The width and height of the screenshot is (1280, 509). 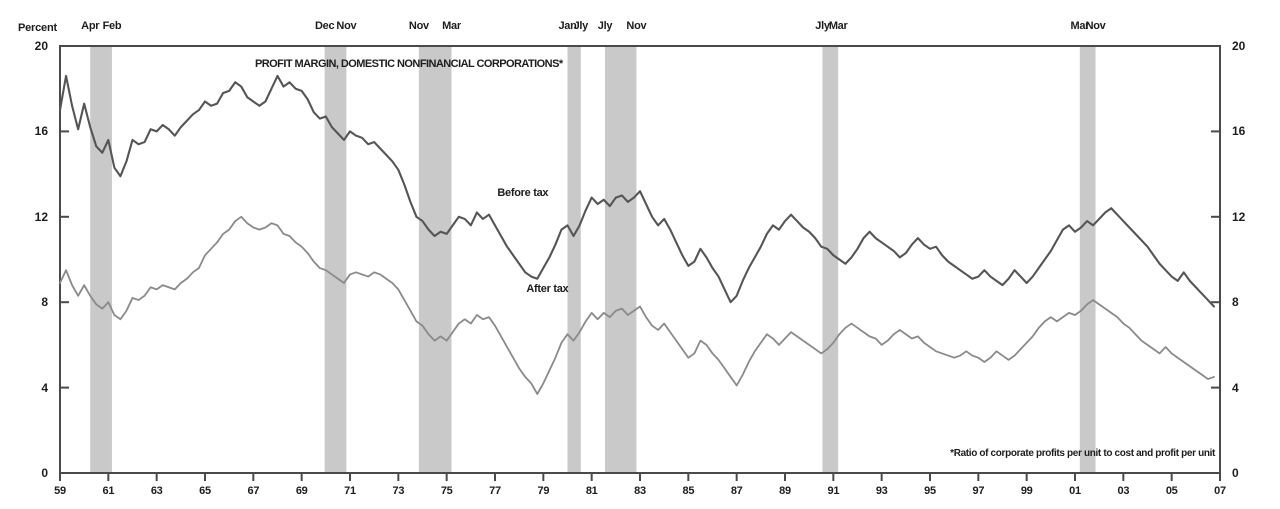 What do you see at coordinates (523, 192) in the screenshot?
I see `series-label-before-tax: Before tax` at bounding box center [523, 192].